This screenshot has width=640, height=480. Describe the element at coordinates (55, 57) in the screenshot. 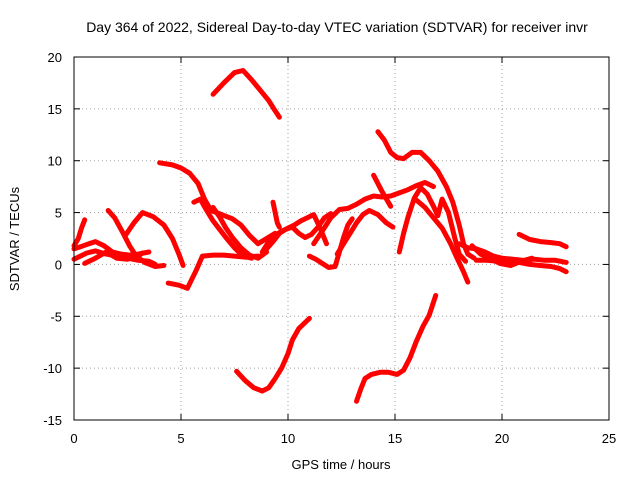

I see `y-tick-label: 20` at that location.